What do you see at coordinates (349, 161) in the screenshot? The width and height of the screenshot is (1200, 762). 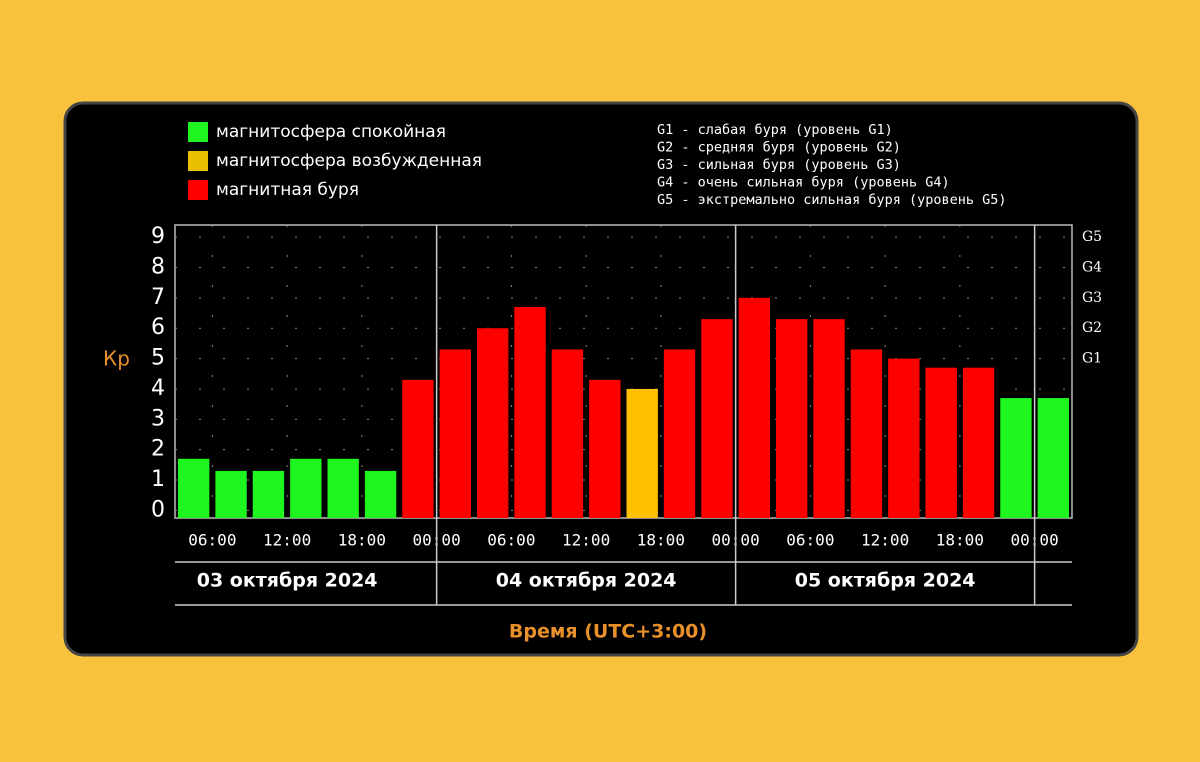 I see `legend-label: магнитосфера возбужденная` at bounding box center [349, 161].